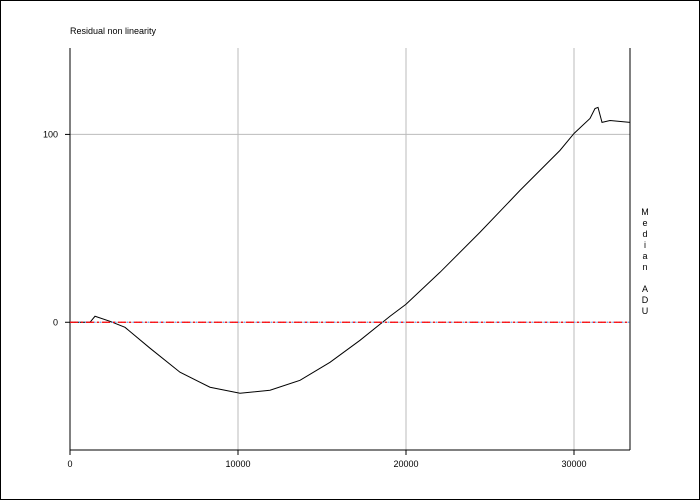 This screenshot has height=500, width=700. What do you see at coordinates (405, 464) in the screenshot?
I see `x-tick-label: 20000` at bounding box center [405, 464].